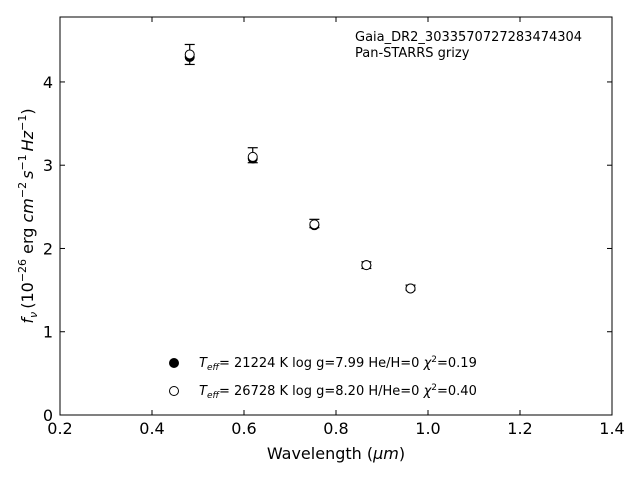 The height and width of the screenshot is (480, 640). Describe the element at coordinates (203, 391) in the screenshot. I see `legend-2-teff: T` at that location.